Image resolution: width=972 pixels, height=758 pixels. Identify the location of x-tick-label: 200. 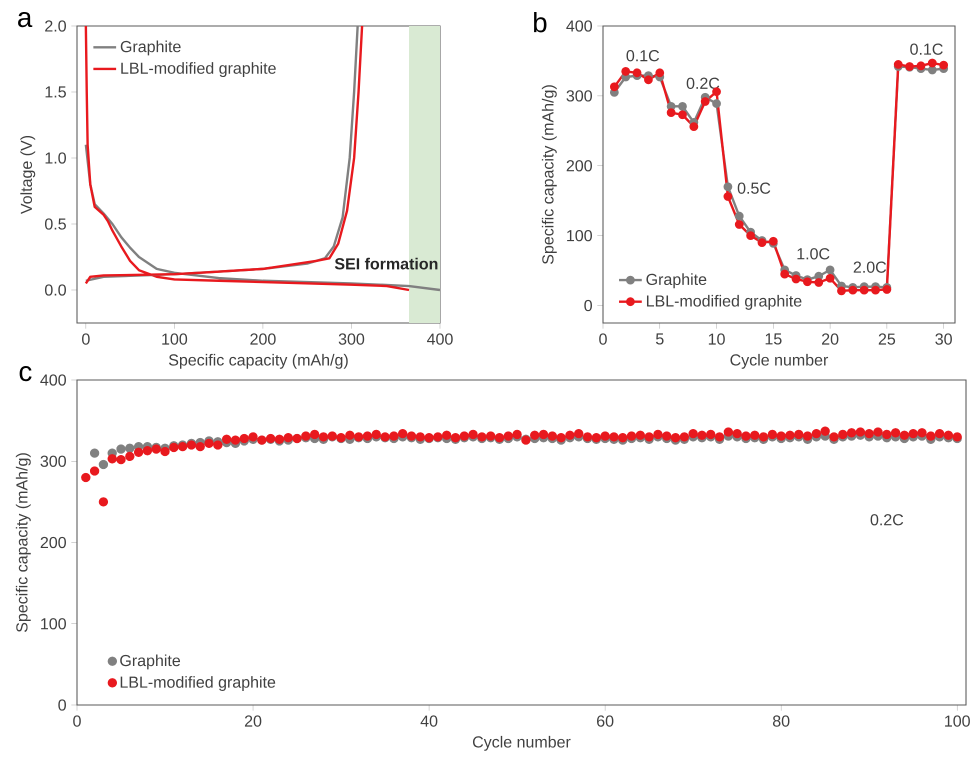
(263, 339).